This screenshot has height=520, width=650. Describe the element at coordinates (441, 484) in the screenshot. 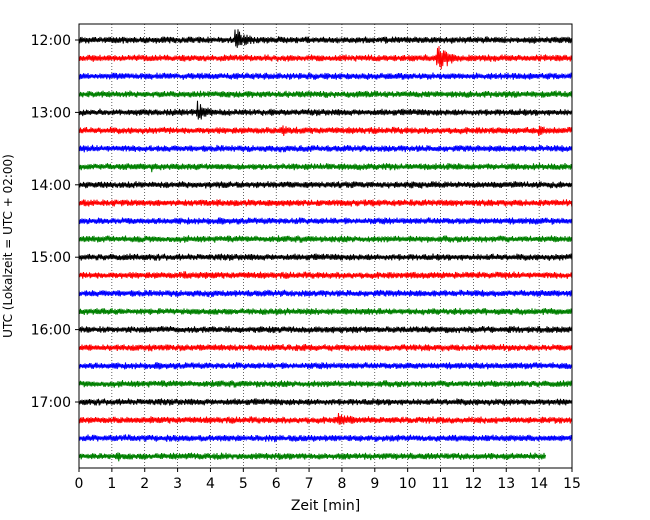

I see `x-tick-label: 11` at that location.